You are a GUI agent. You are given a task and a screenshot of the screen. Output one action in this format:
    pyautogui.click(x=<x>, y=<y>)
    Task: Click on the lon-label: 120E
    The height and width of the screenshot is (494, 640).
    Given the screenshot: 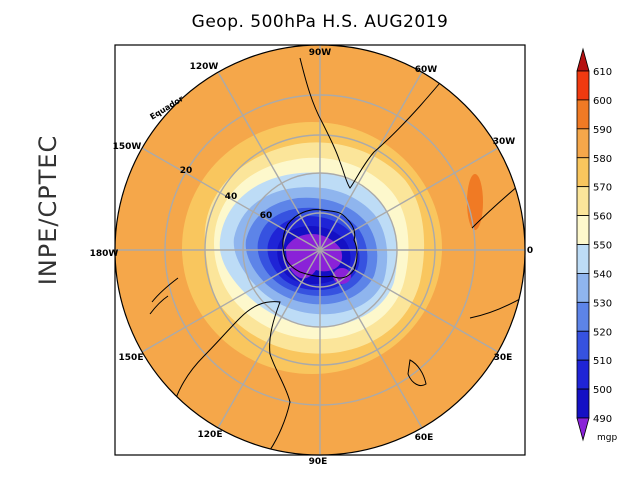 What is the action you would take?
    pyautogui.click(x=210, y=435)
    